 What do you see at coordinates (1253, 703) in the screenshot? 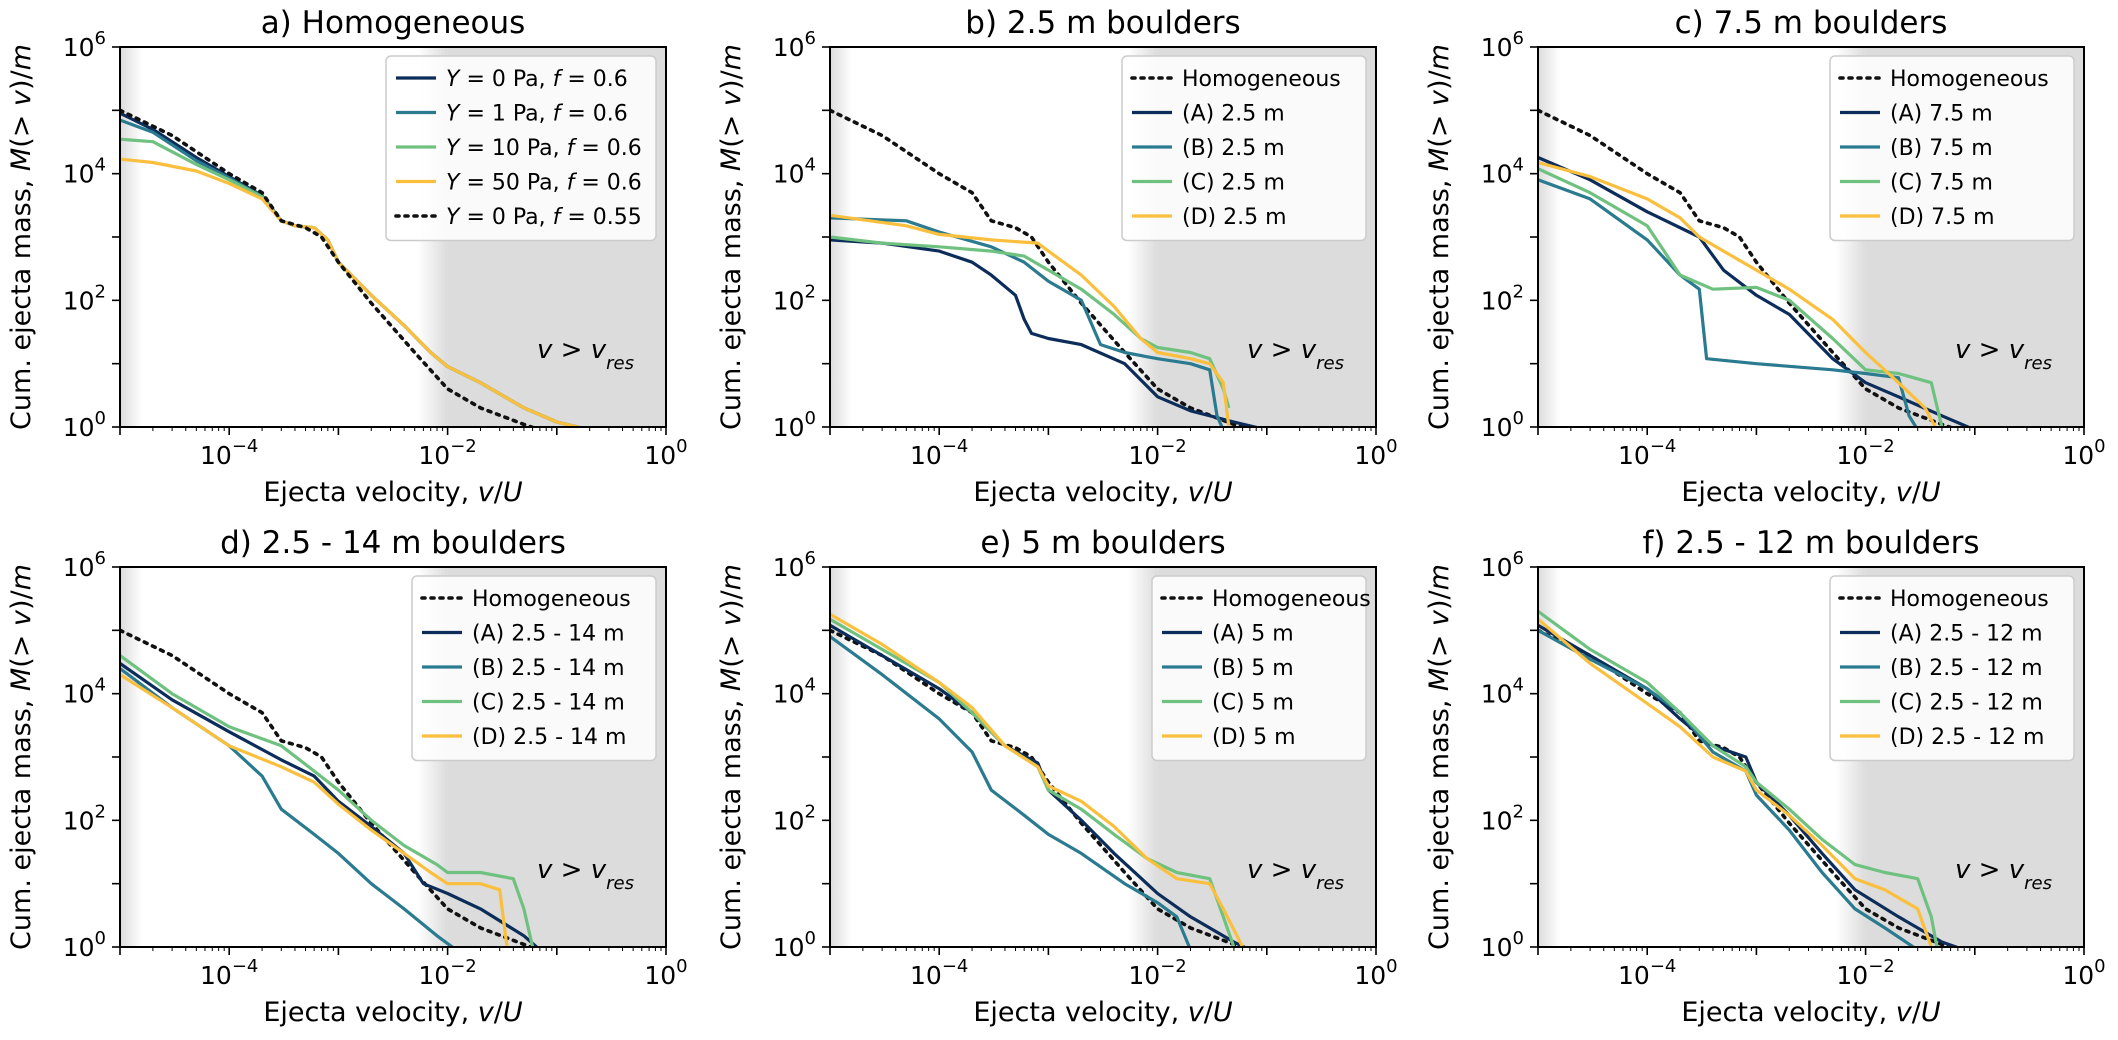
I see `legend-label: (C) 5 m` at bounding box center [1253, 703].